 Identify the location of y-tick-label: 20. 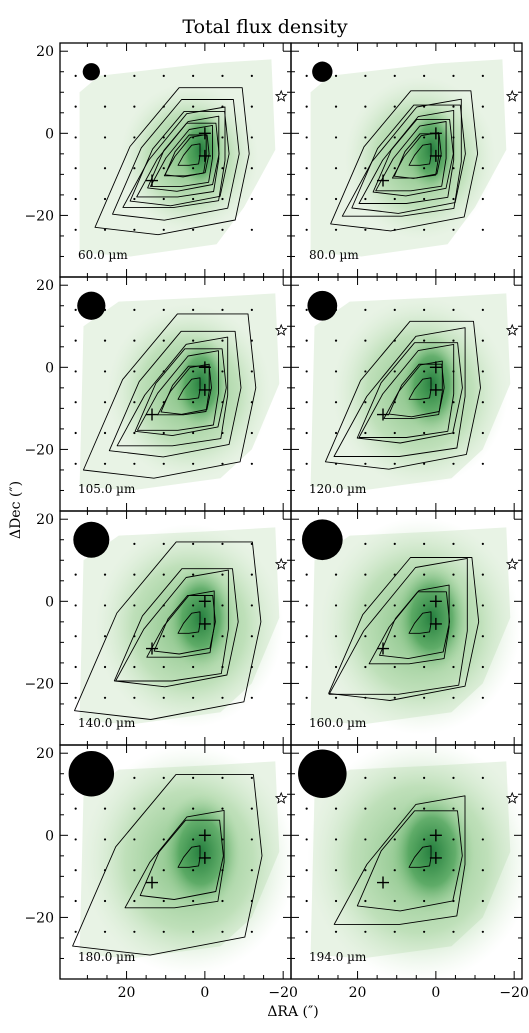
(45, 520).